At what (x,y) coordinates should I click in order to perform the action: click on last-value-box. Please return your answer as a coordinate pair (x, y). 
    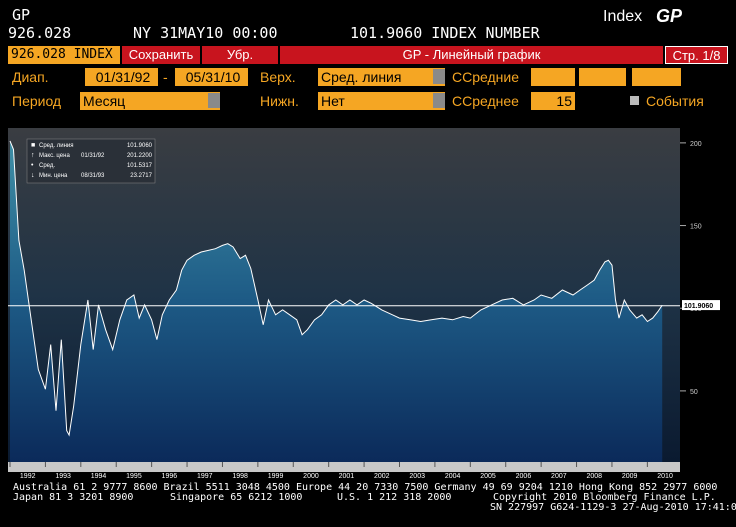
    Looking at the image, I should click on (701, 305).